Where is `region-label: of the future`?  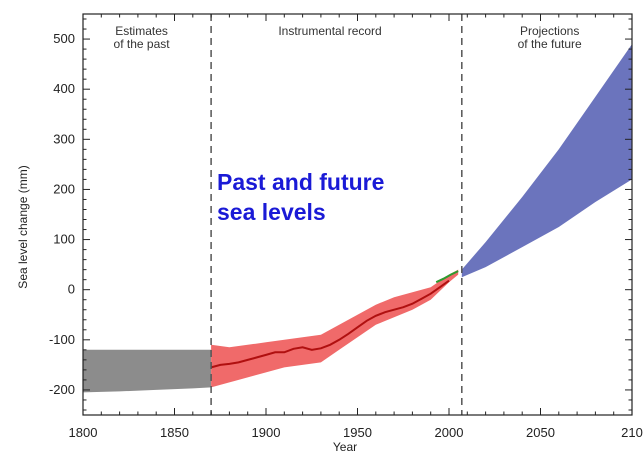 region-label: of the future is located at coordinates (550, 44).